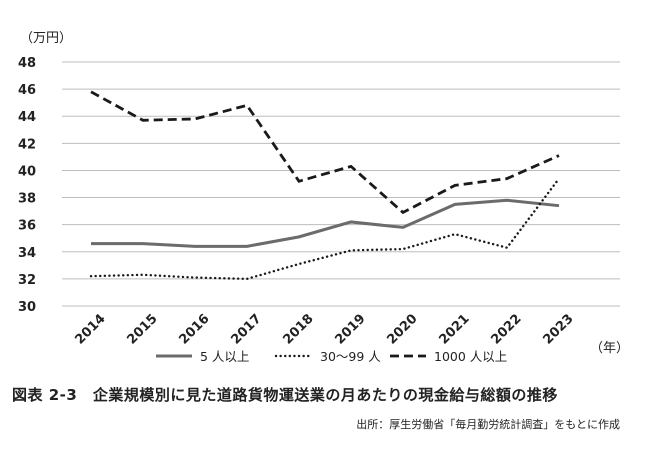 The image size is (650, 460). Describe the element at coordinates (27, 307) in the screenshot. I see `y-tick-label: 30` at that location.